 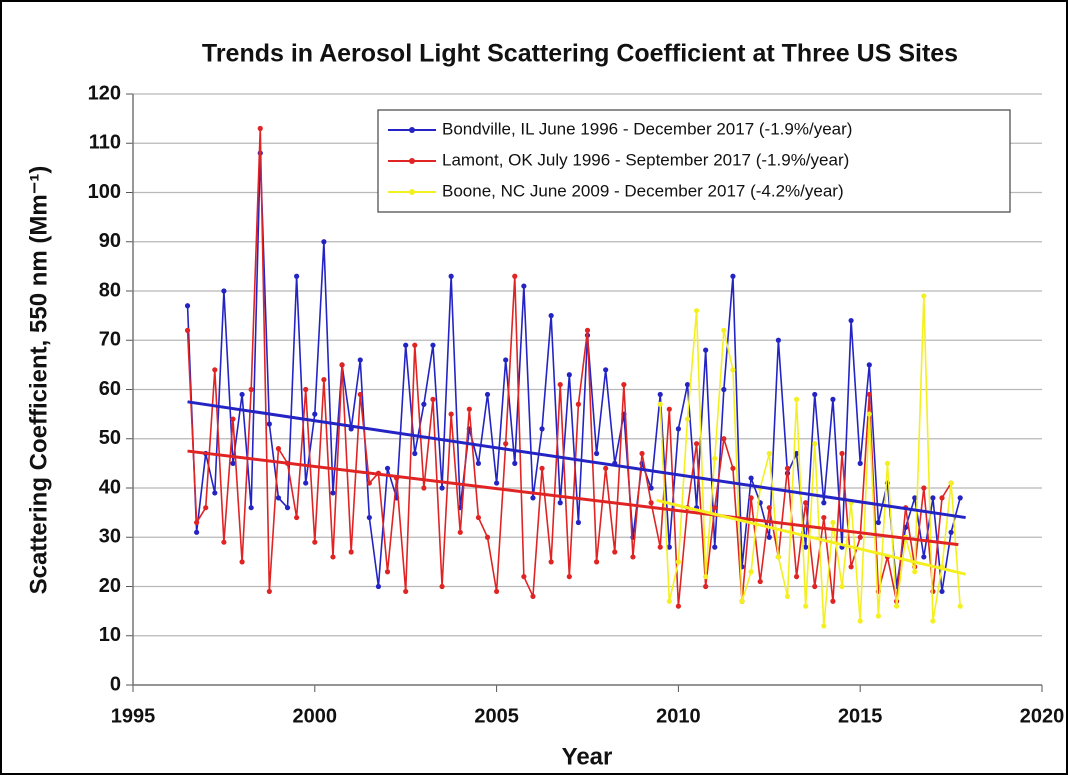 What do you see at coordinates (110, 438) in the screenshot?
I see `y-tick-label: 50` at bounding box center [110, 438].